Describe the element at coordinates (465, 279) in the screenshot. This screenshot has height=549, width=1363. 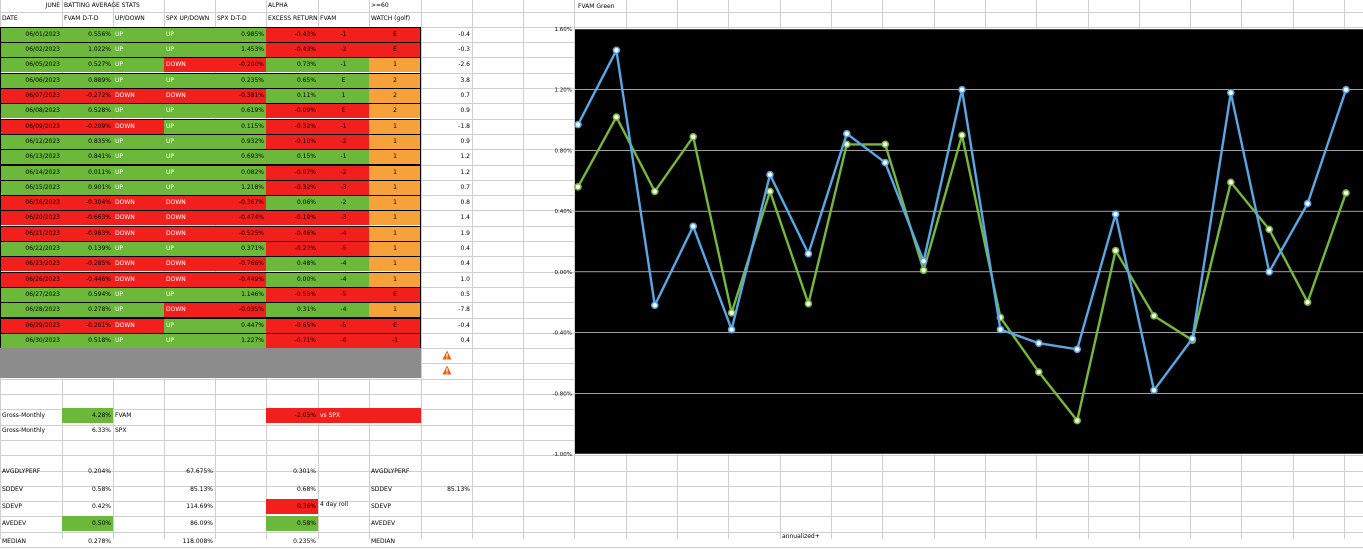
I see `cell-extra: 1.0` at that location.